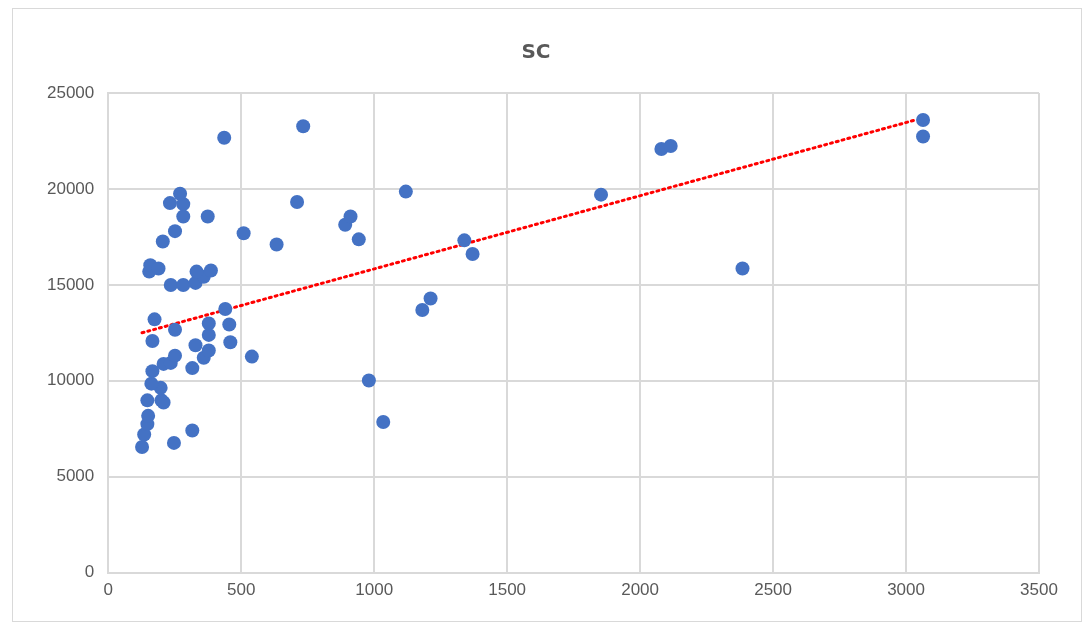  Describe the element at coordinates (70, 92) in the screenshot. I see `y-tick-label: 25000` at that location.